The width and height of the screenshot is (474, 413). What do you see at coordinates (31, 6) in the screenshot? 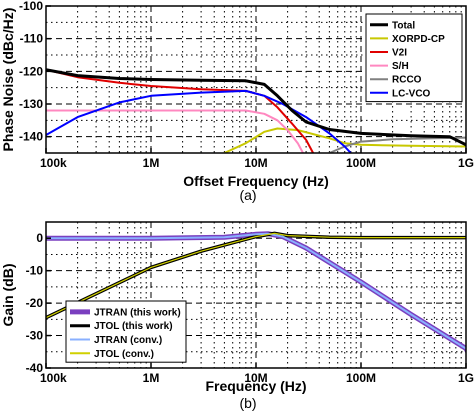
I see `y-tick-label: -100` at bounding box center [31, 6].